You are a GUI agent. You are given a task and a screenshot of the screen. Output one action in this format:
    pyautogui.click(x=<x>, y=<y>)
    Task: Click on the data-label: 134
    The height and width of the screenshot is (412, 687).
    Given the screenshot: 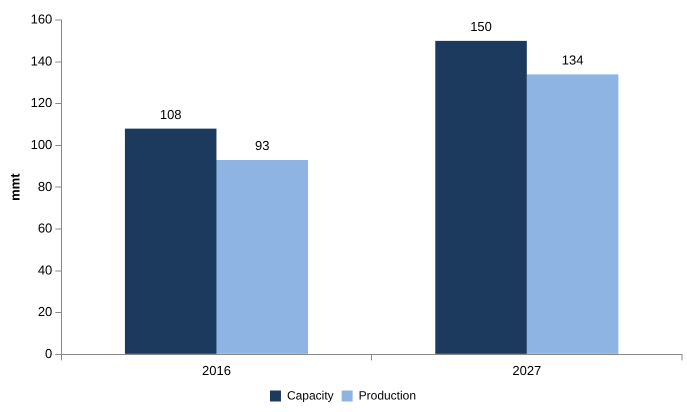 What is the action you would take?
    pyautogui.click(x=573, y=60)
    